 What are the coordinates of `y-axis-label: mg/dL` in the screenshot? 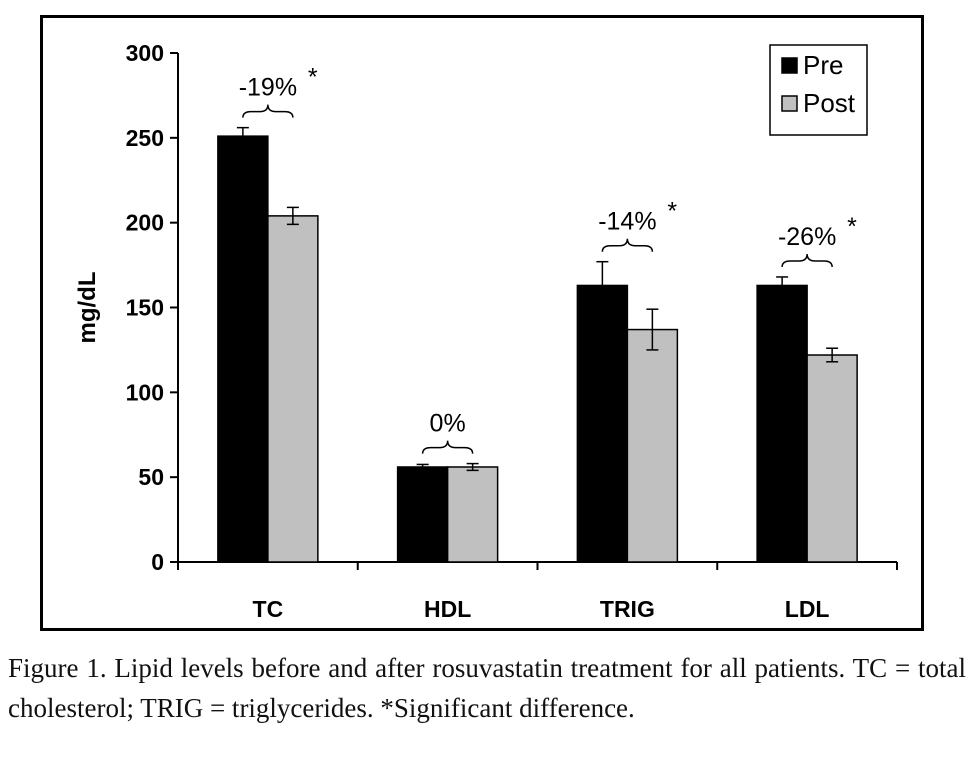 It's located at (87, 308).